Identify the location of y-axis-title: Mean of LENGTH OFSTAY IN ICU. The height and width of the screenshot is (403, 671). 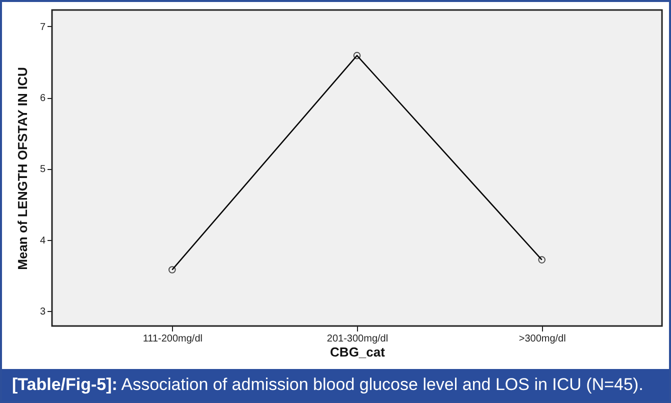
(22, 168).